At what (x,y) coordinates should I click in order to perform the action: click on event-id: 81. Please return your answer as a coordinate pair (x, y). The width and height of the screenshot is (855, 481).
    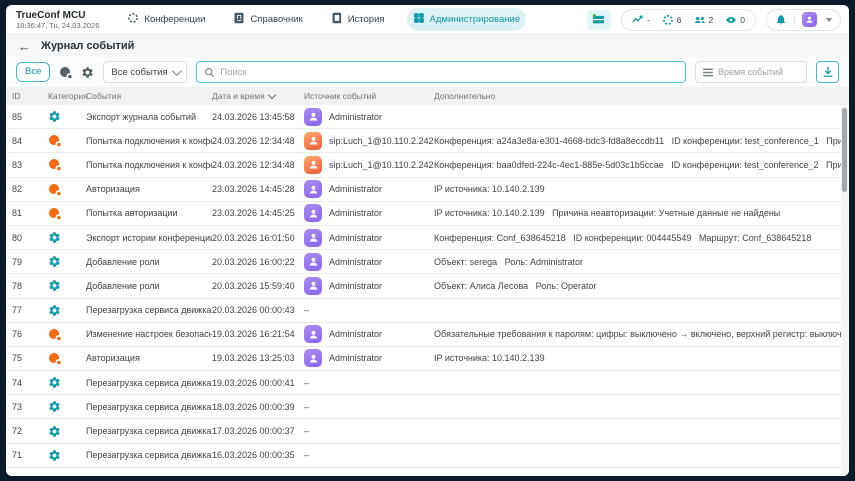
    Looking at the image, I should click on (17, 213).